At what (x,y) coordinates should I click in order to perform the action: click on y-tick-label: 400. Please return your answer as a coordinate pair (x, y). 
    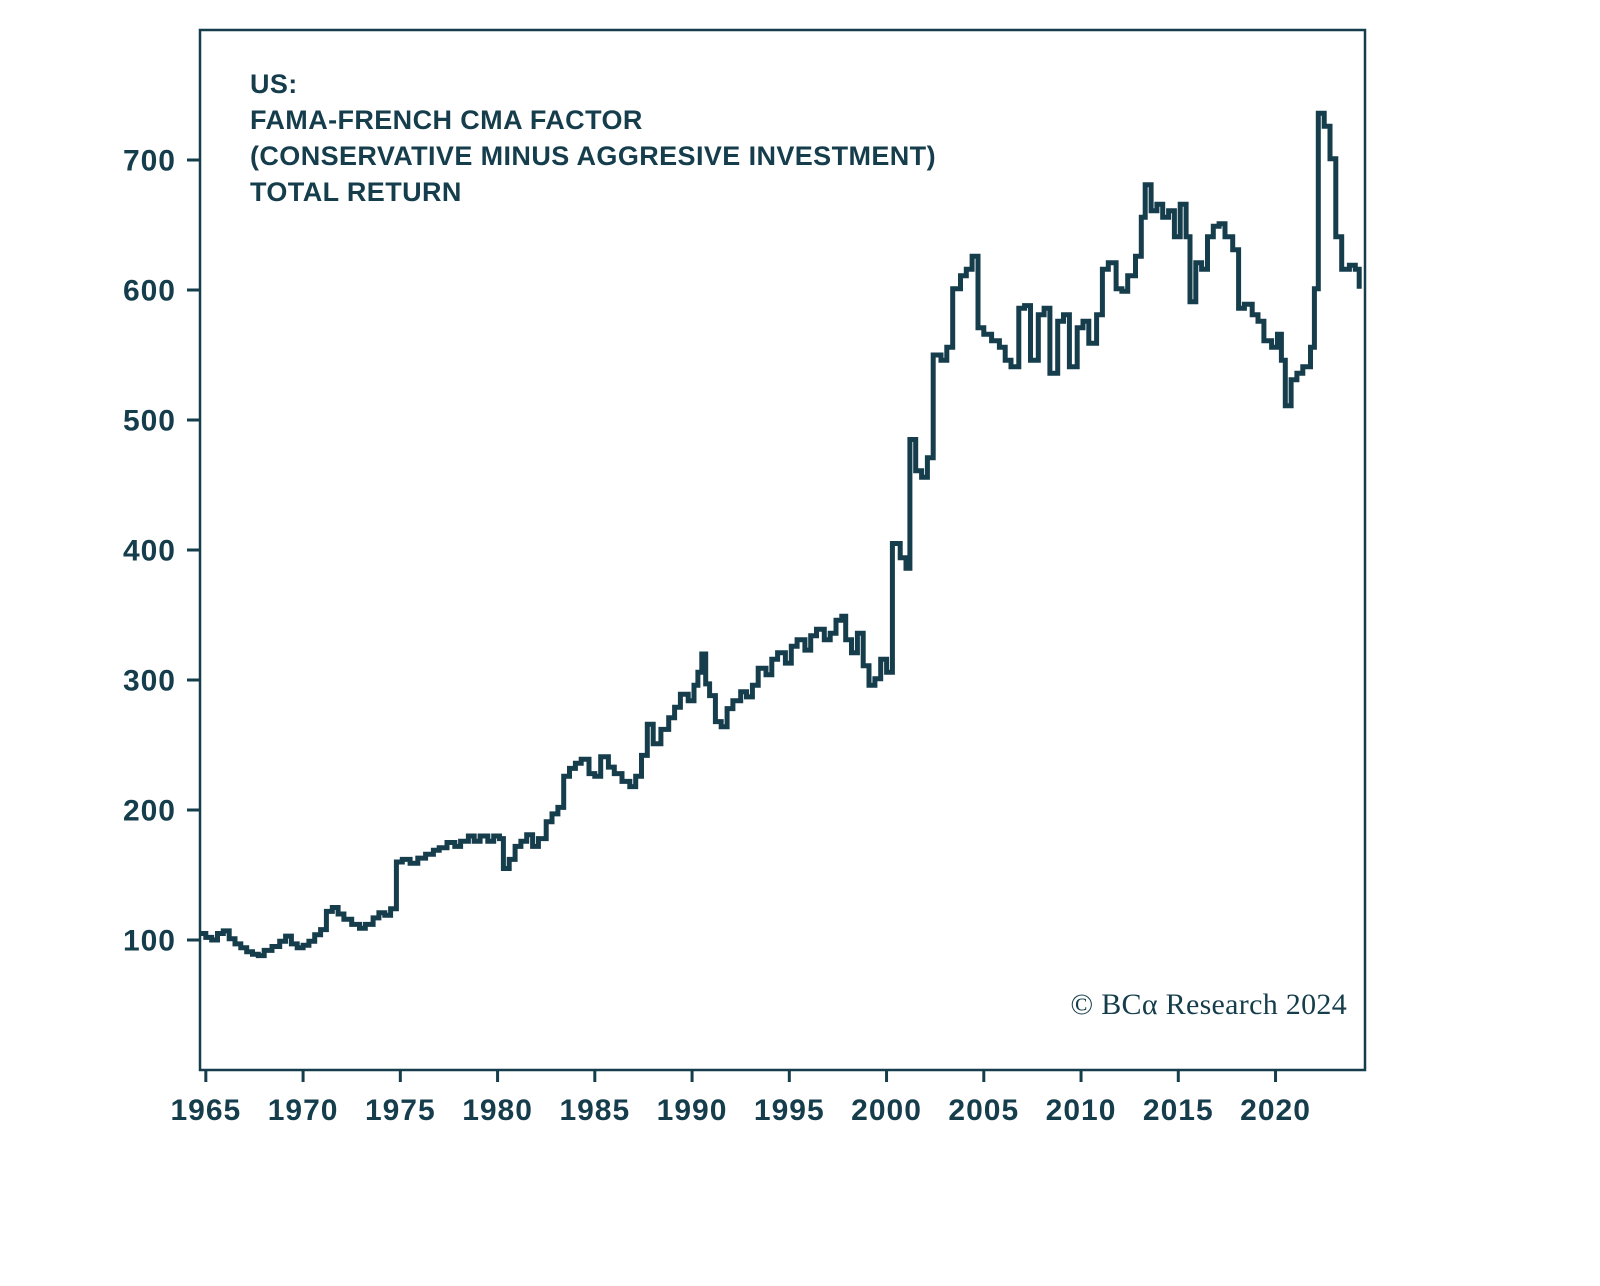
    Looking at the image, I should click on (149, 551).